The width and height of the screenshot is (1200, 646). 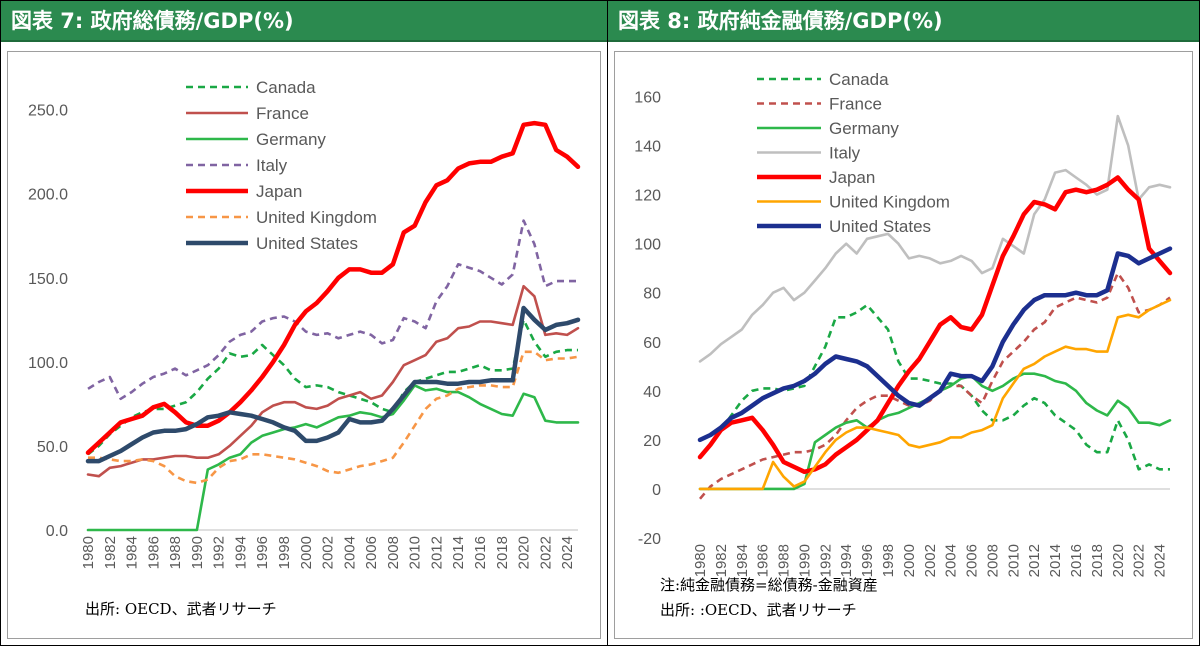 I want to click on y-tick-label: 200.0, so click(x=48, y=195).